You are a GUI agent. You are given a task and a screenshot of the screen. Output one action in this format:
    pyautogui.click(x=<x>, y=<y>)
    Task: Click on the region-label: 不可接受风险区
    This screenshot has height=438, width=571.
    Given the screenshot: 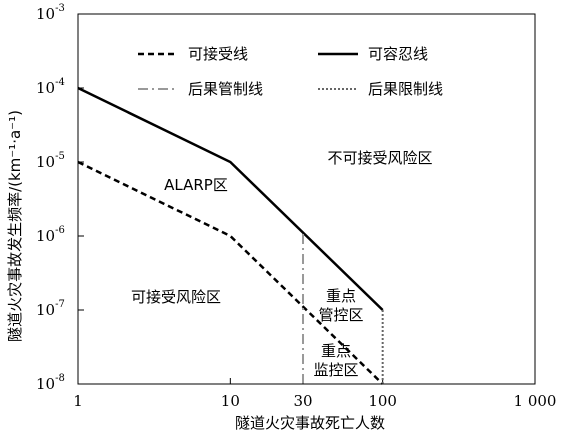 What is the action you would take?
    pyautogui.click(x=379, y=158)
    